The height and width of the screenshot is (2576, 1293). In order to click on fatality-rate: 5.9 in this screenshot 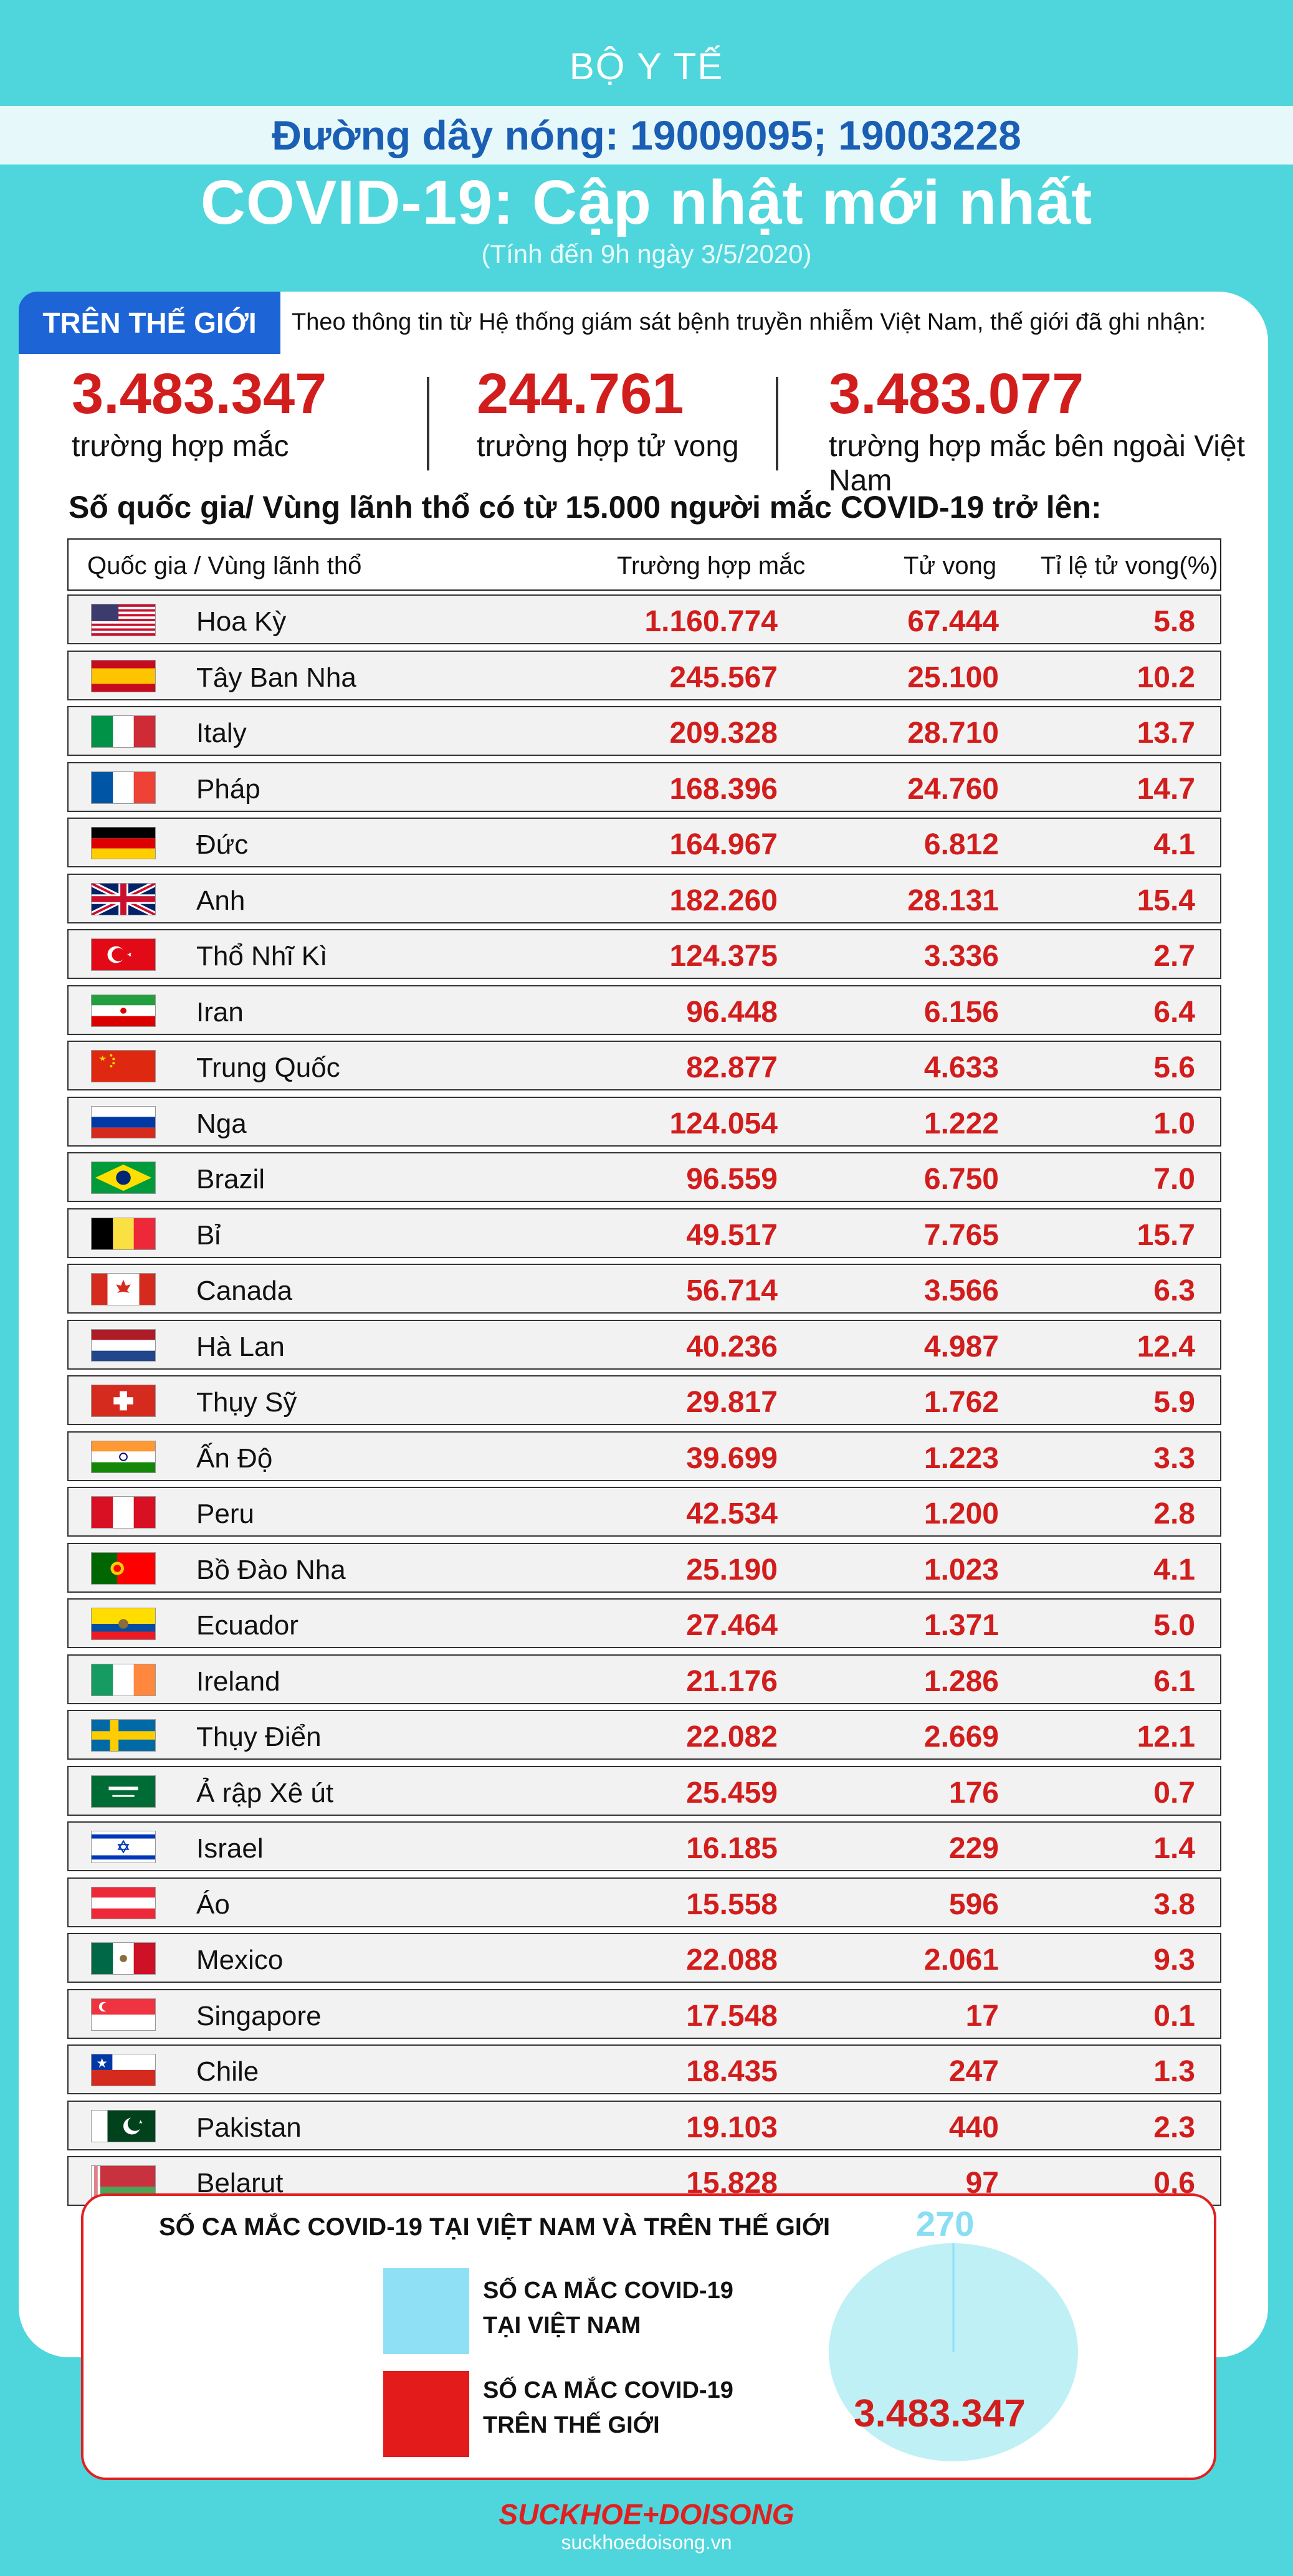, I will do `click(1174, 1403)`.